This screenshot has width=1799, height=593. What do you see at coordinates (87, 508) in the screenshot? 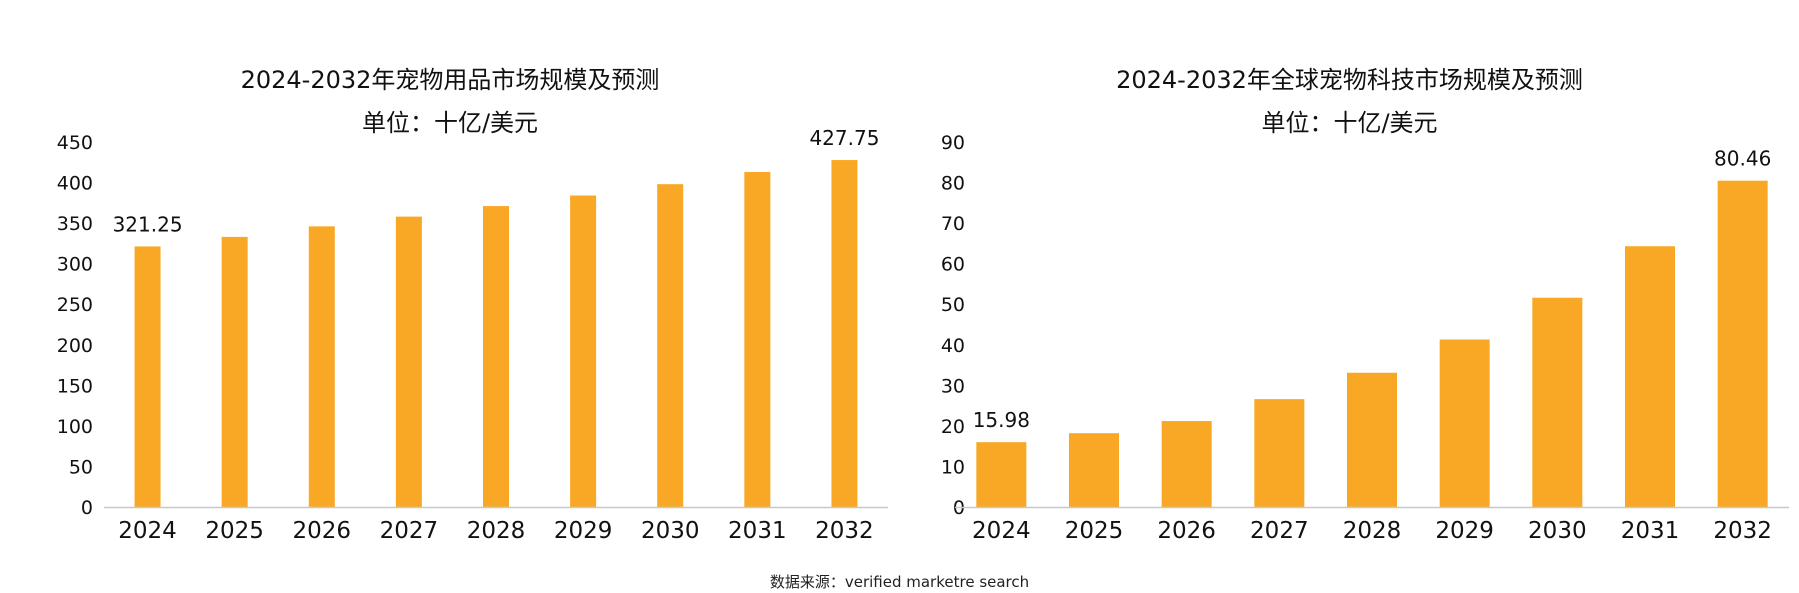
I see `y-tick-label: 0` at bounding box center [87, 508].